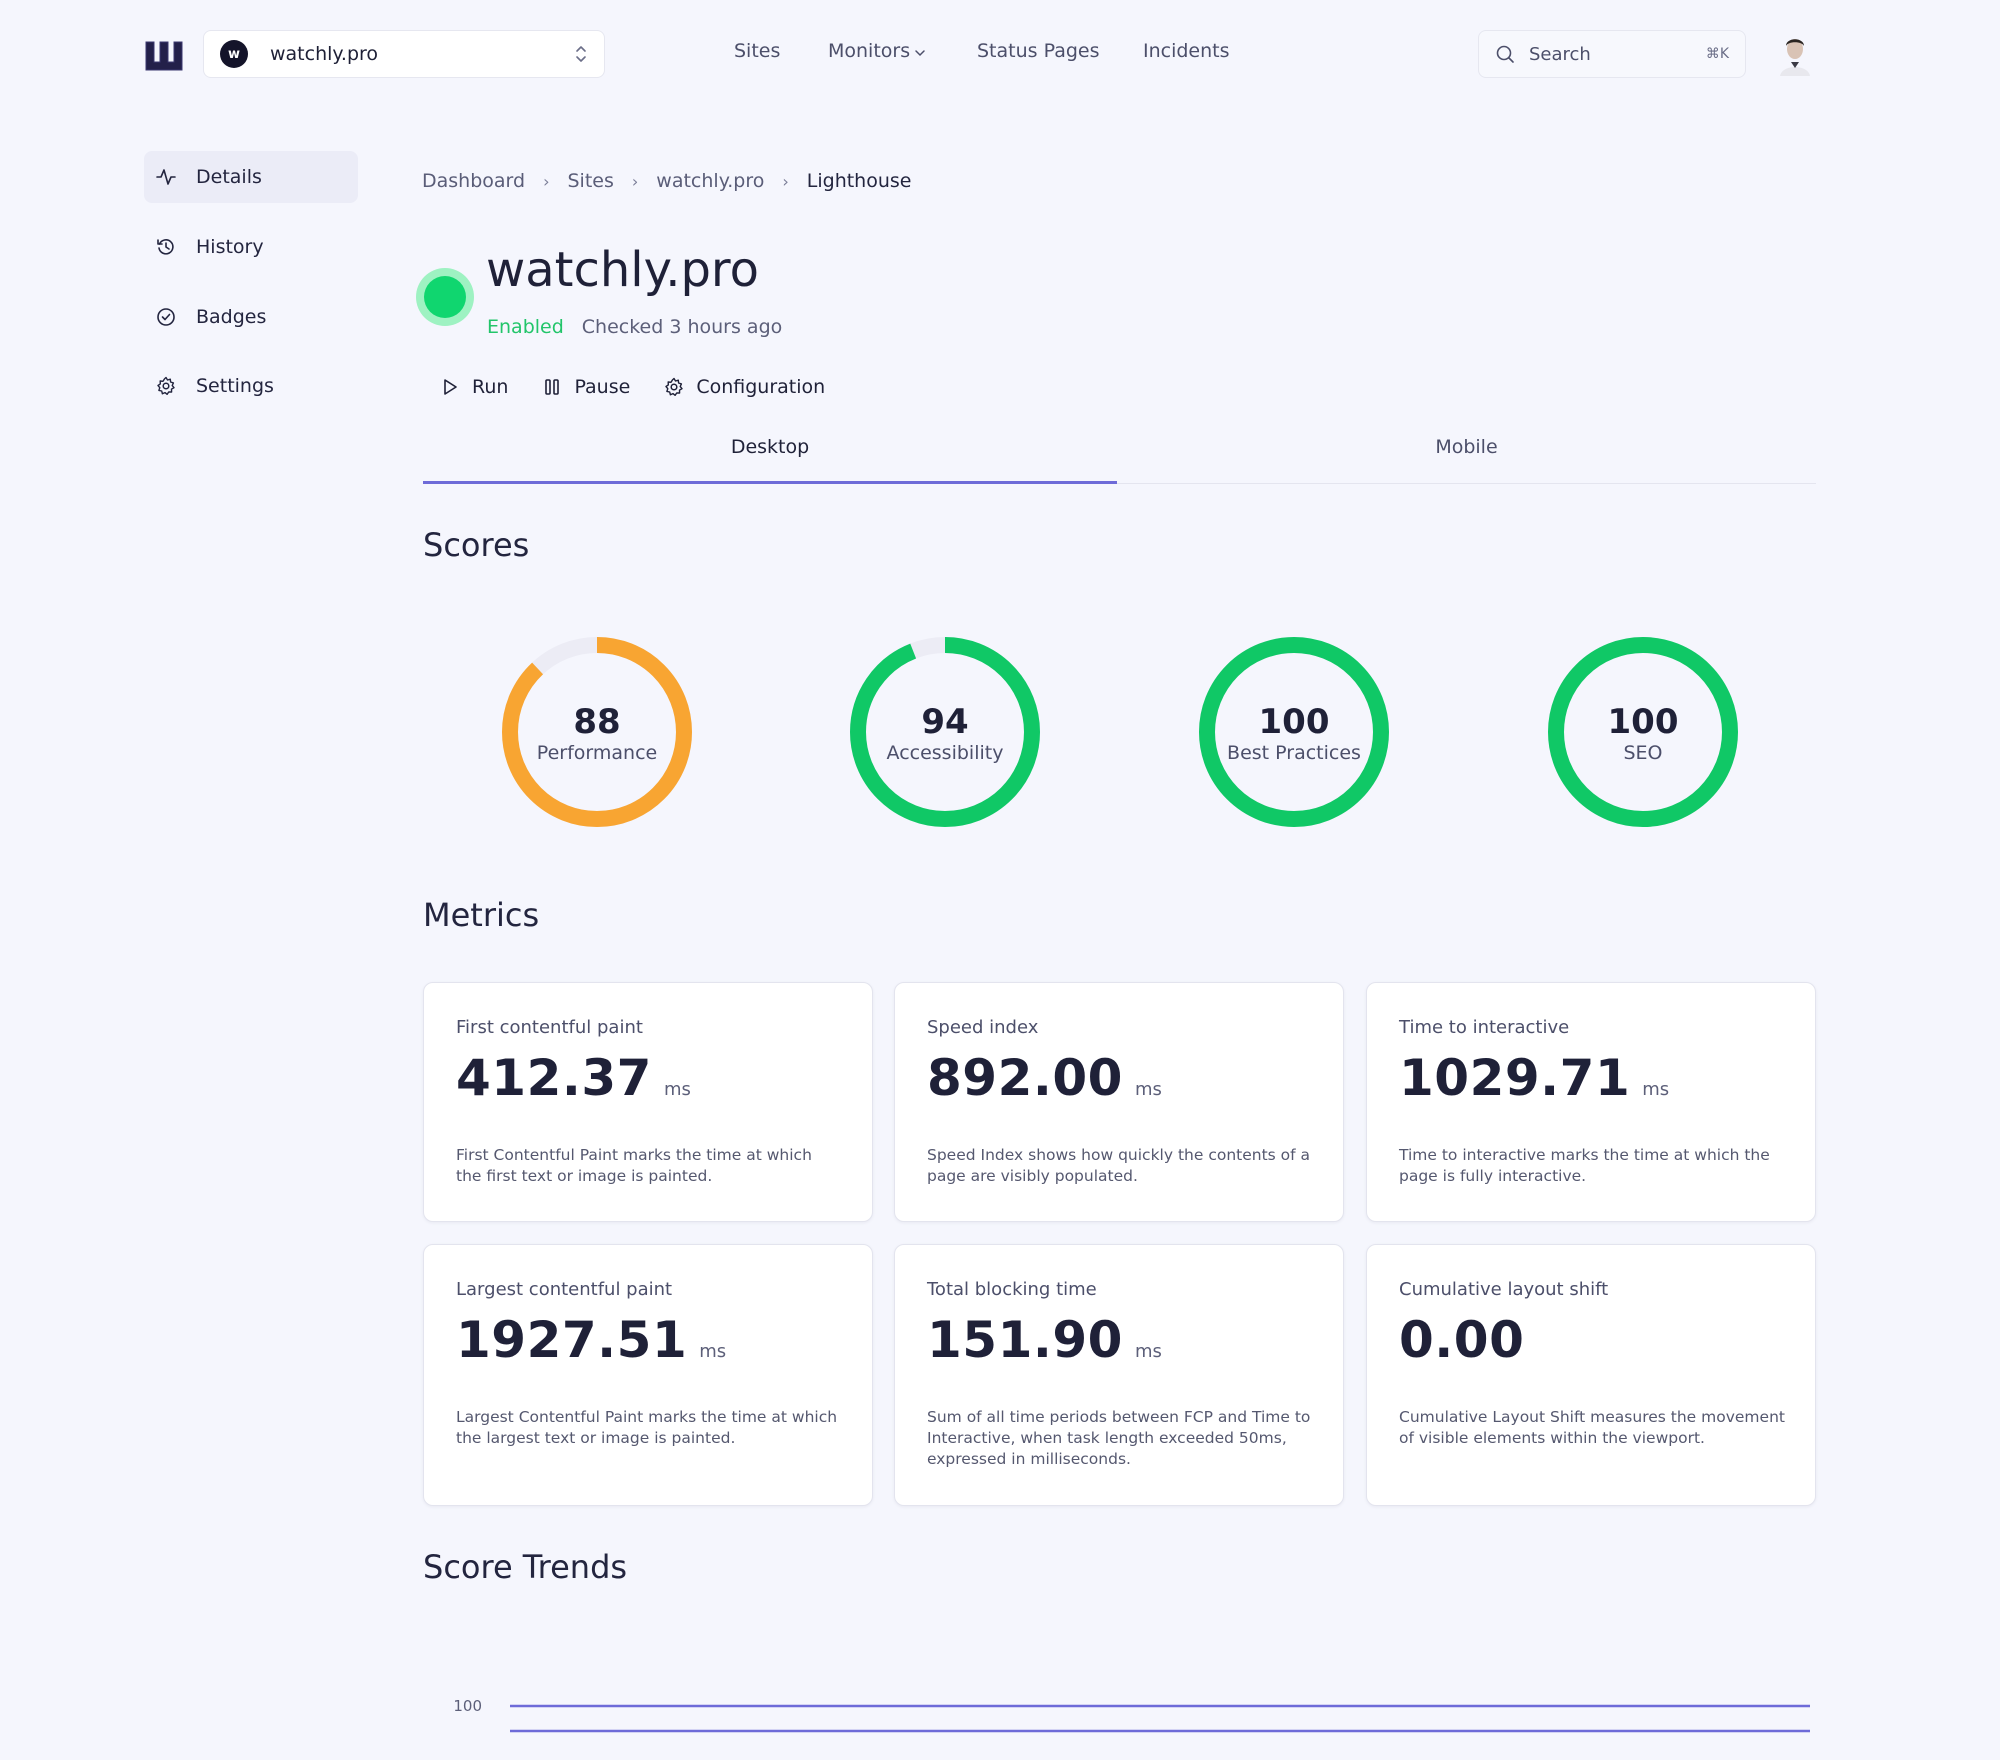  I want to click on metric-label: Largest contentful paint, so click(564, 1289).